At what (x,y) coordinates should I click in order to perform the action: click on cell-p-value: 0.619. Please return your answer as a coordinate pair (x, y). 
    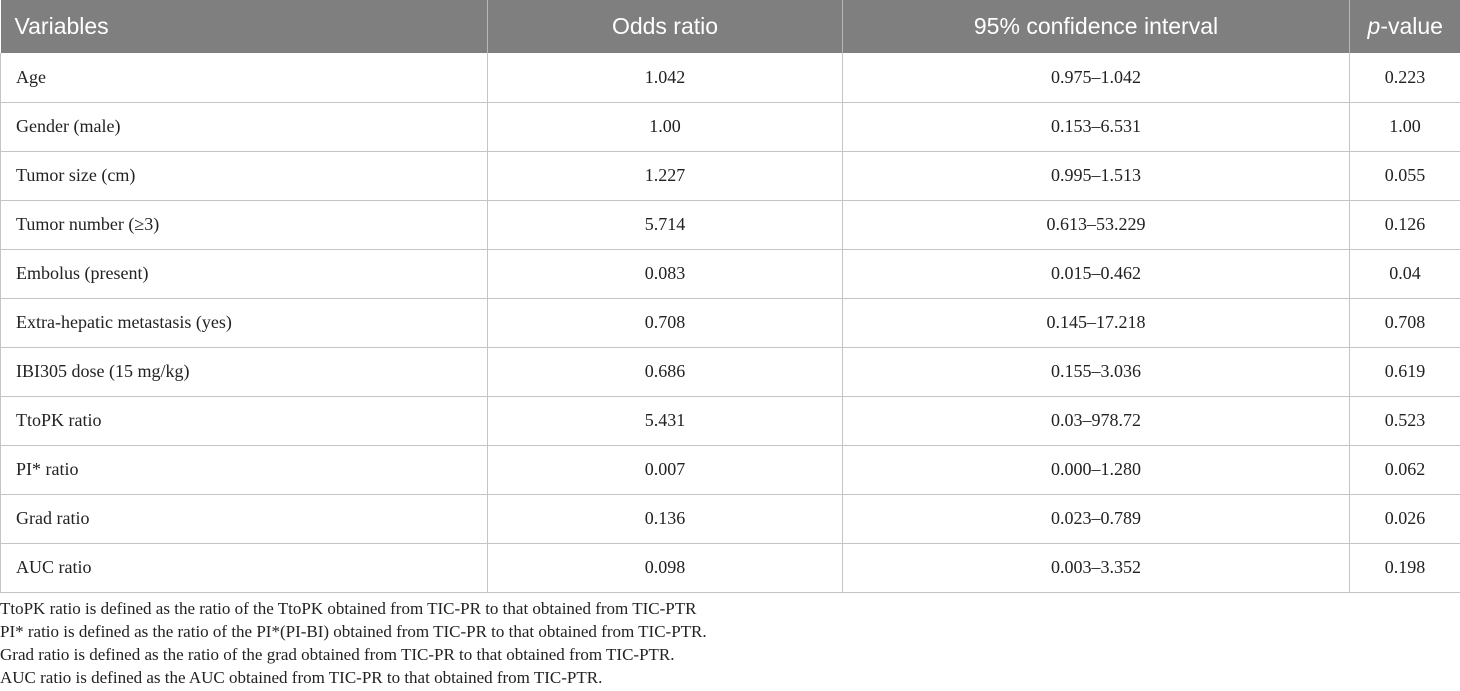
    Looking at the image, I should click on (1404, 372).